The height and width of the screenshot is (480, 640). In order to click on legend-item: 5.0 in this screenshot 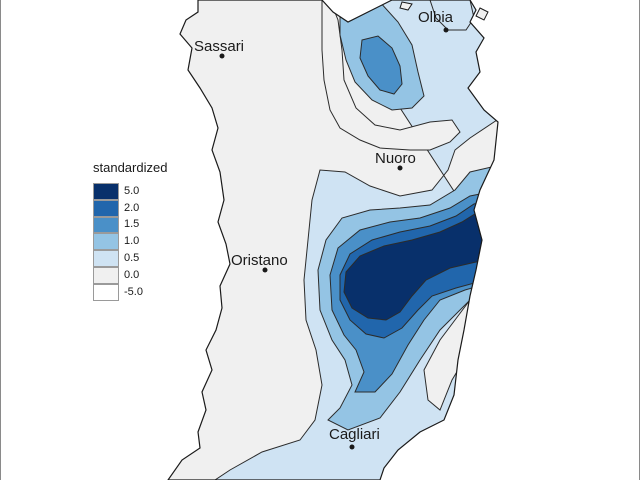, I will do `click(130, 191)`.